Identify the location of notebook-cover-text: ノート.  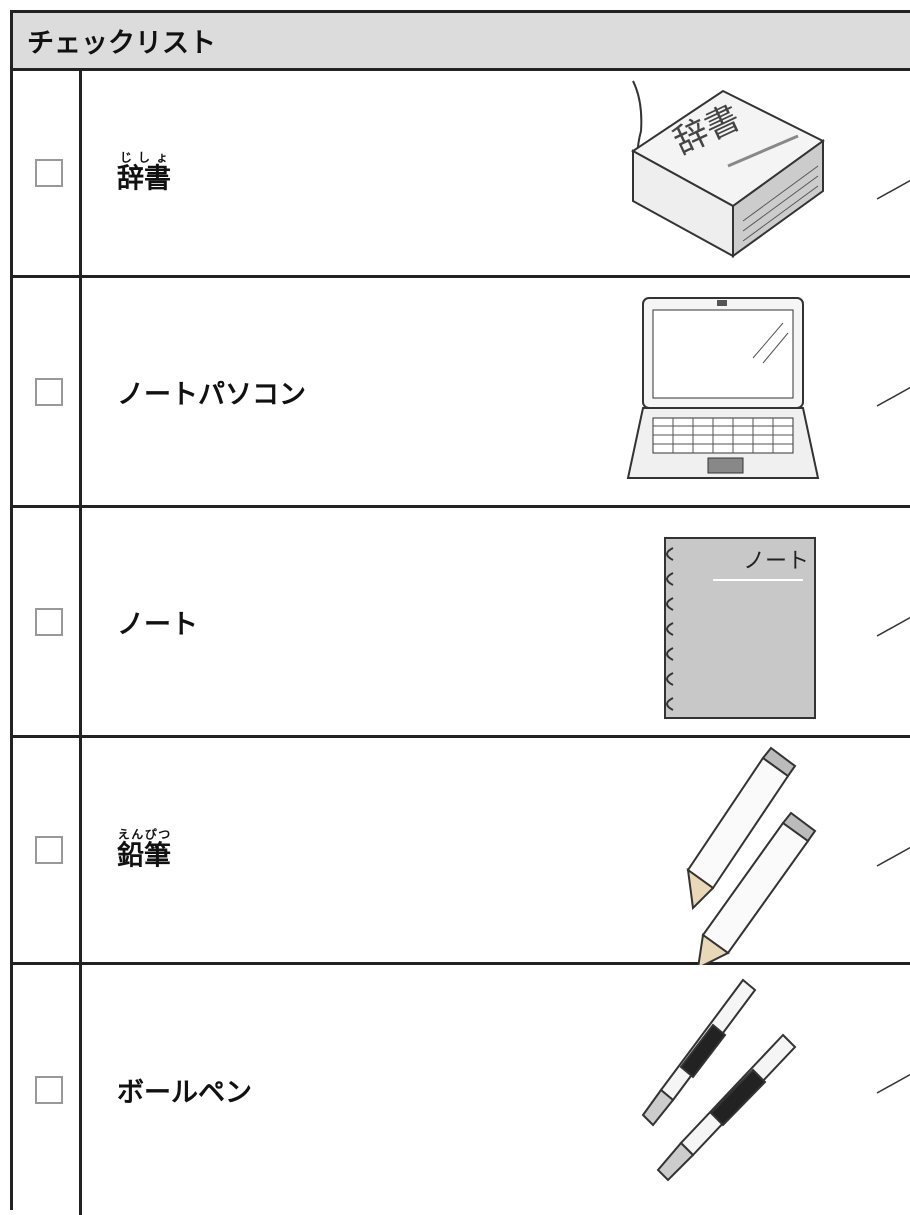
(776, 561).